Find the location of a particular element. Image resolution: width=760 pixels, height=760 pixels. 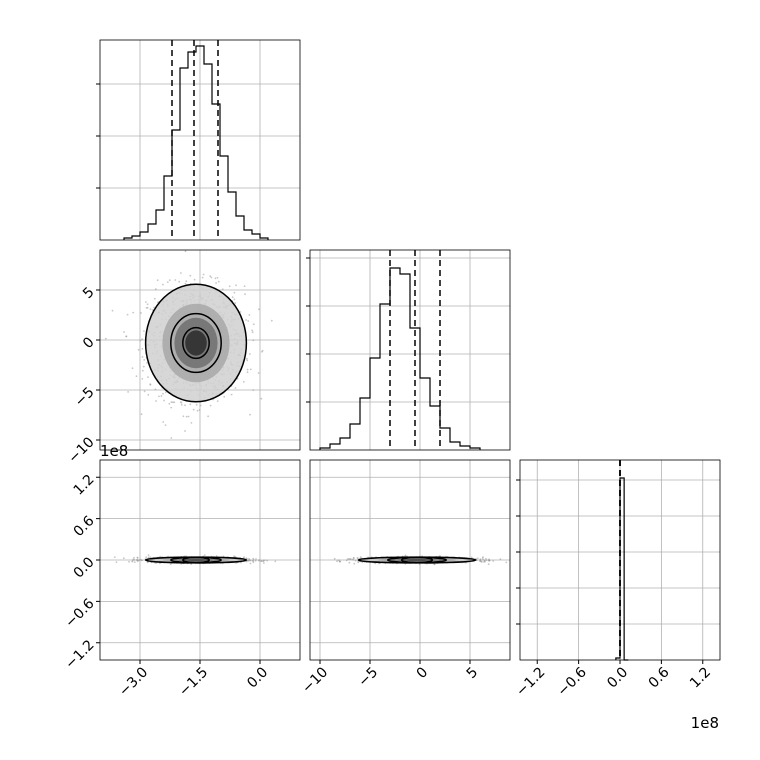

contour-line is located at coordinates (417, 560).